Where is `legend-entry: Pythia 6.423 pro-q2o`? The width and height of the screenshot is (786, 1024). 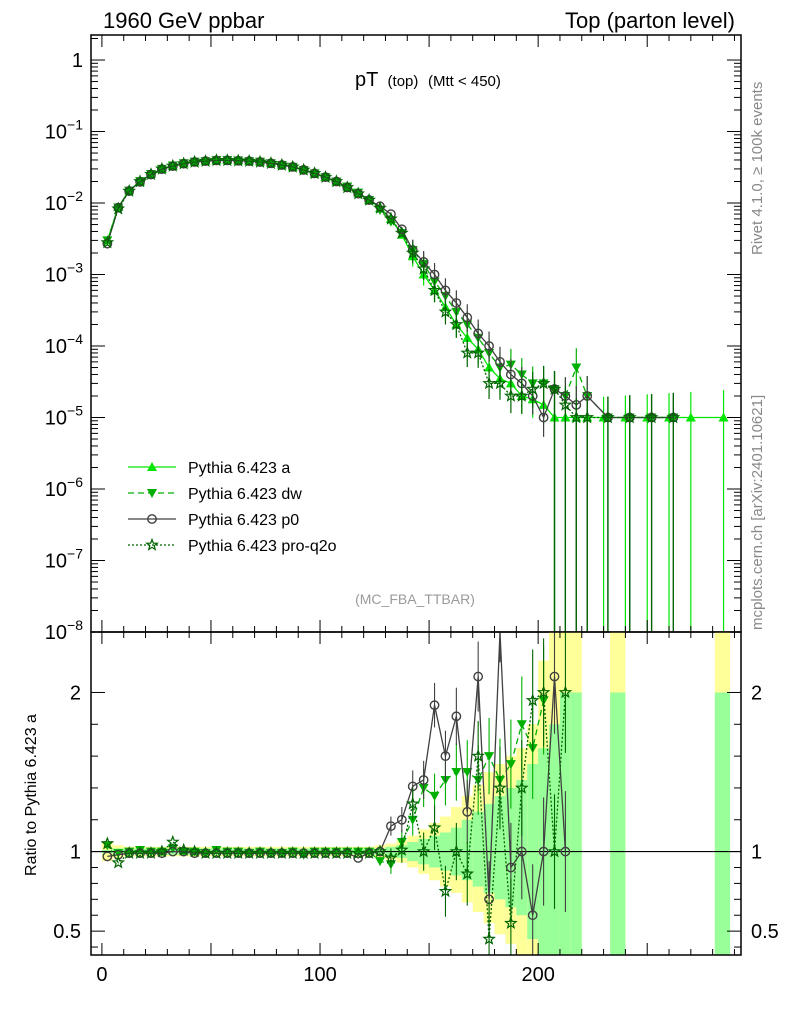 legend-entry: Pythia 6.423 pro-q2o is located at coordinates (232, 546).